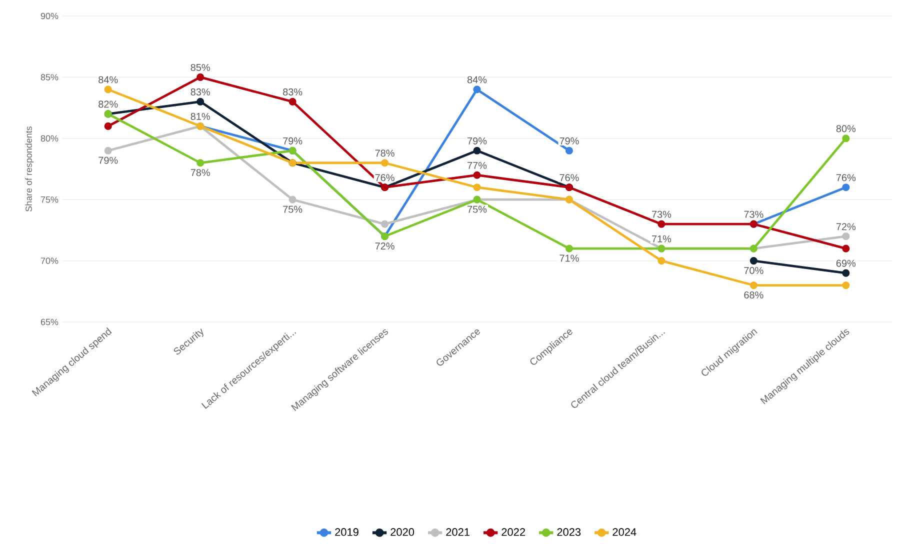  I want to click on data-label: 69%, so click(846, 263).